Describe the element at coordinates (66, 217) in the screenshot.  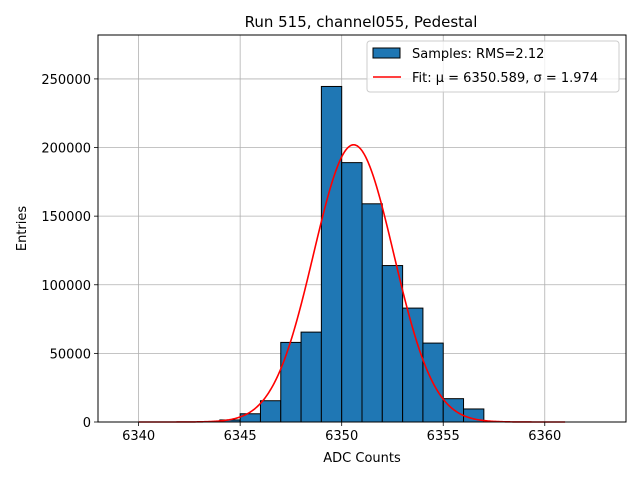
I see `y-tick-label: 150000` at that location.